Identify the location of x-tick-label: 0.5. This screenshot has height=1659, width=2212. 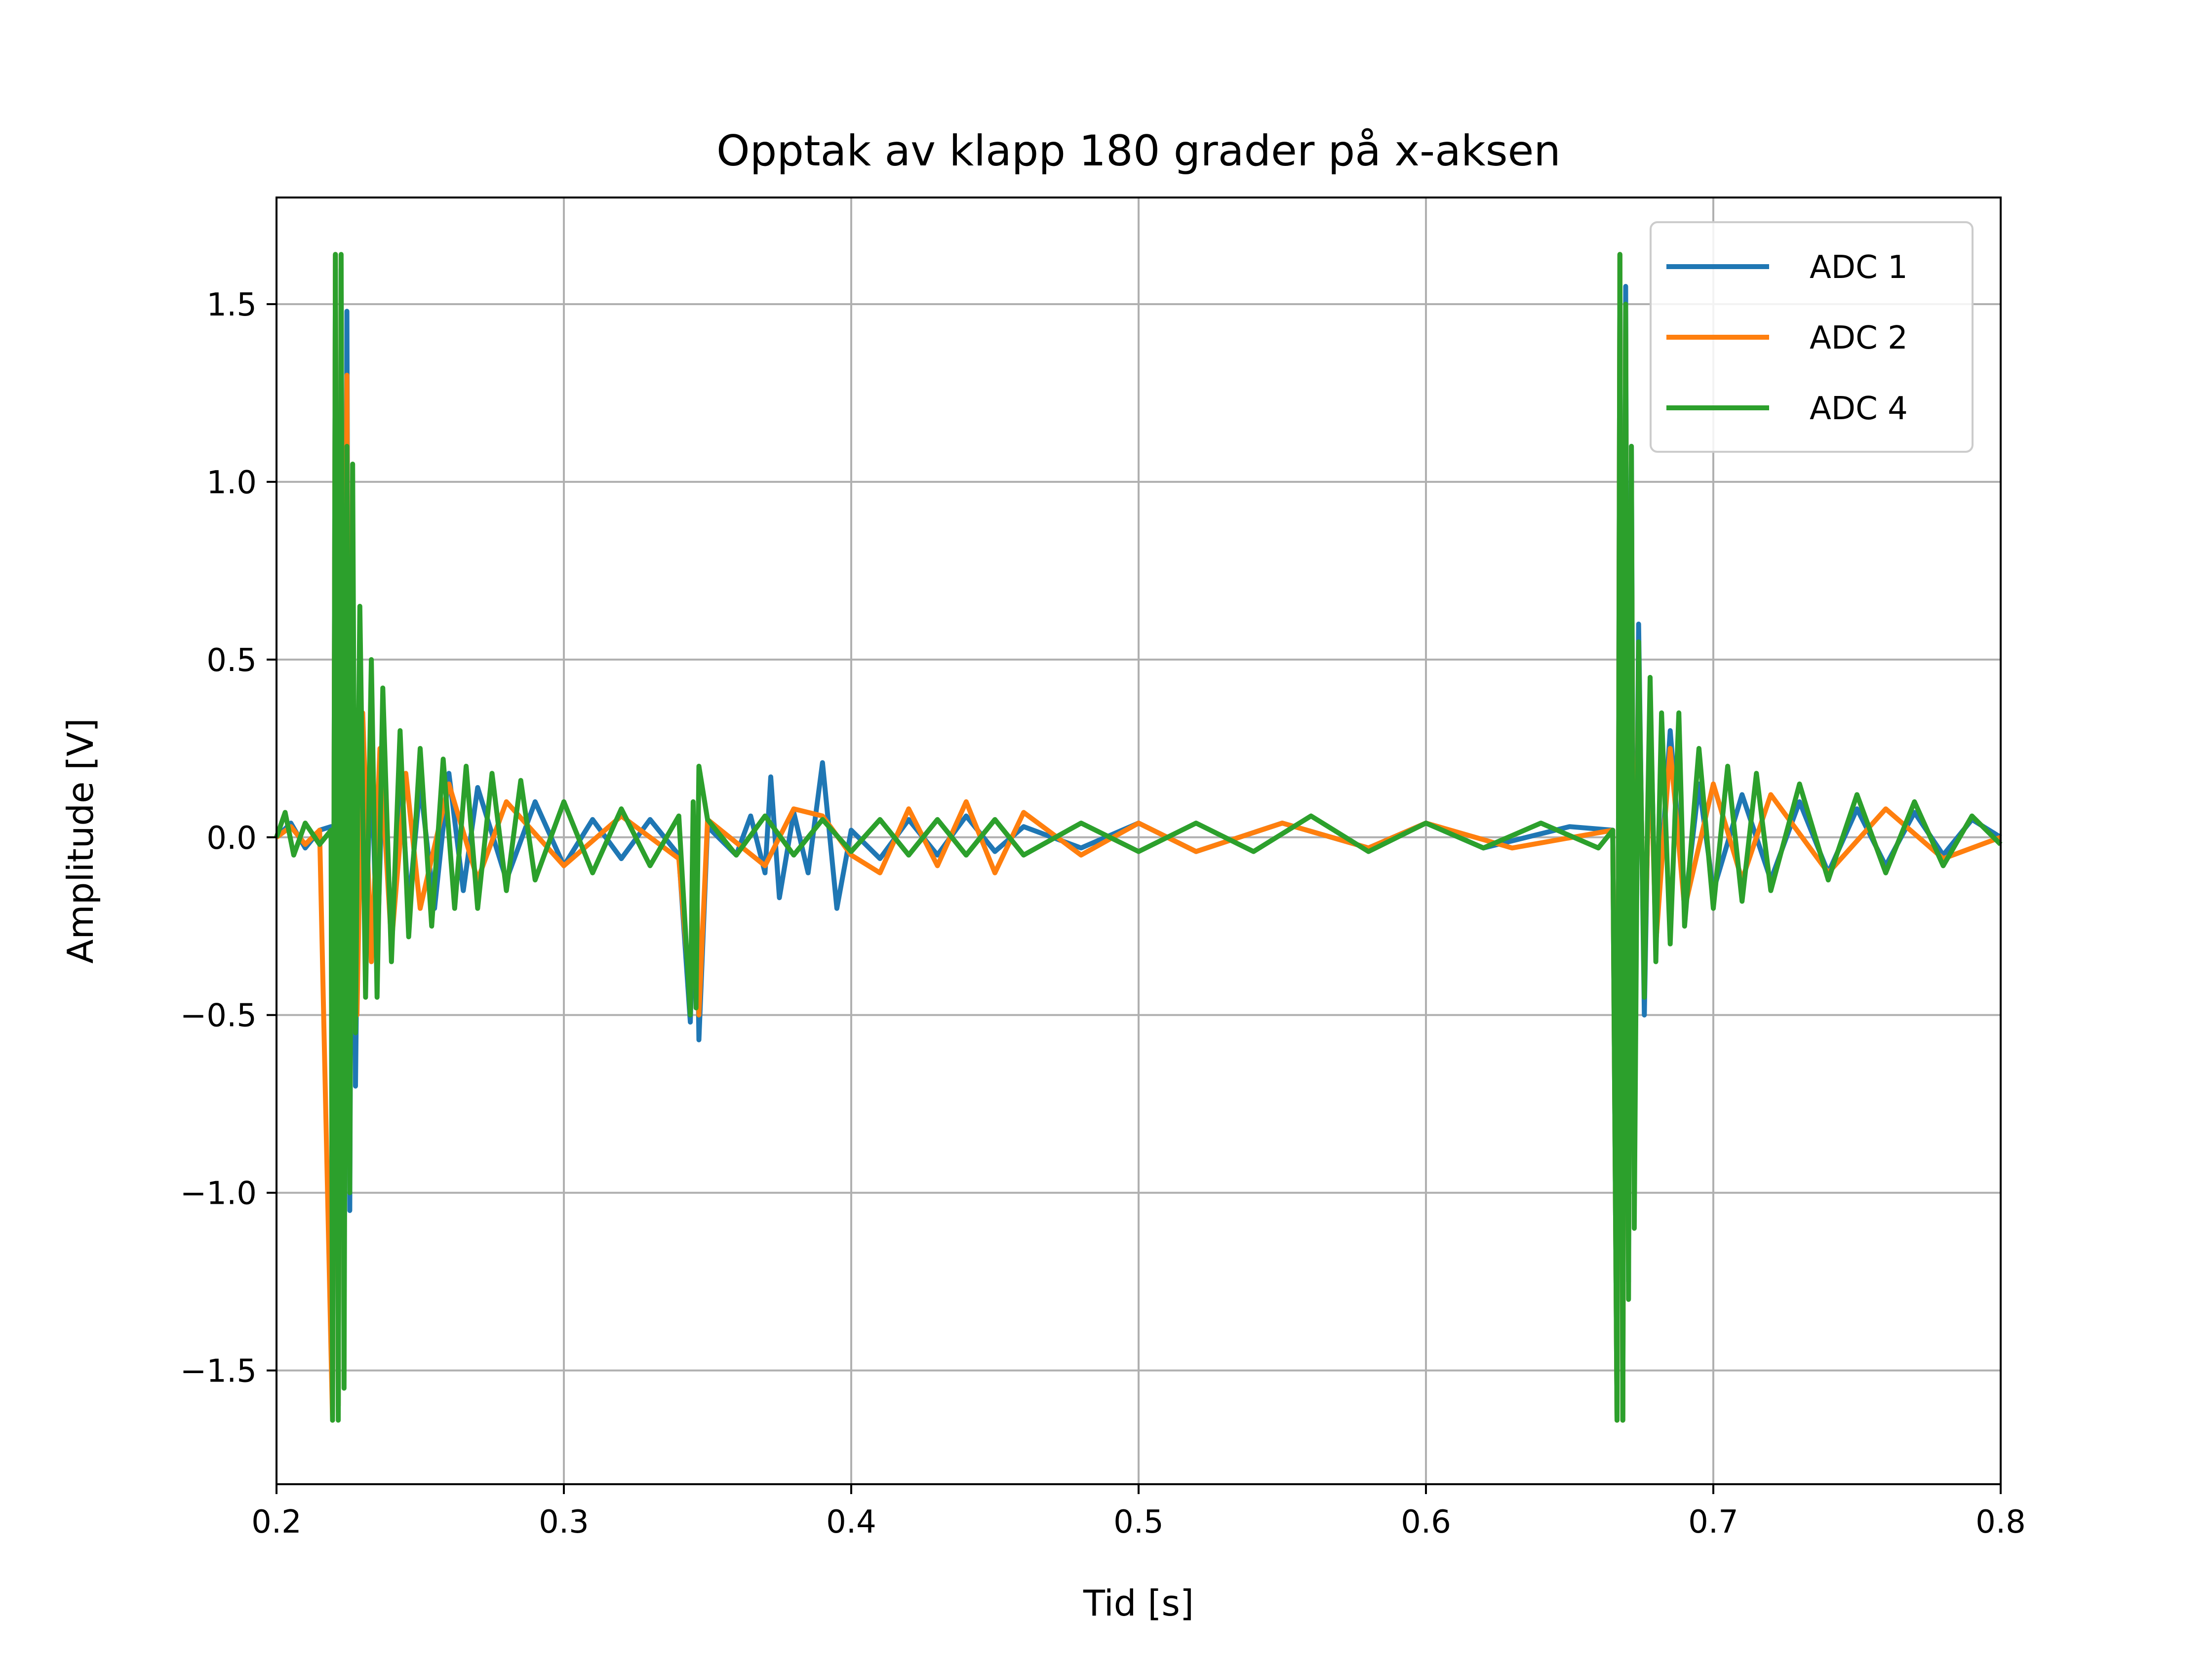
(1139, 1522).